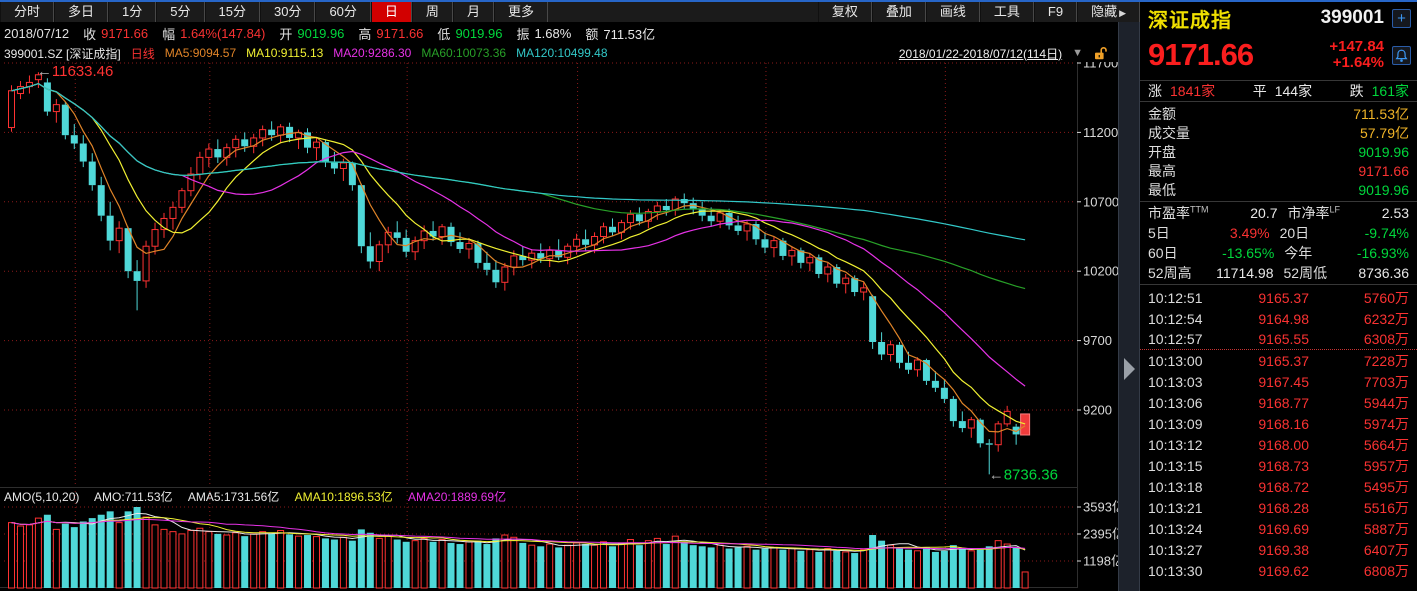 This screenshot has width=1417, height=591. What do you see at coordinates (1386, 507) in the screenshot?
I see `tick-volume: 5516万` at bounding box center [1386, 507].